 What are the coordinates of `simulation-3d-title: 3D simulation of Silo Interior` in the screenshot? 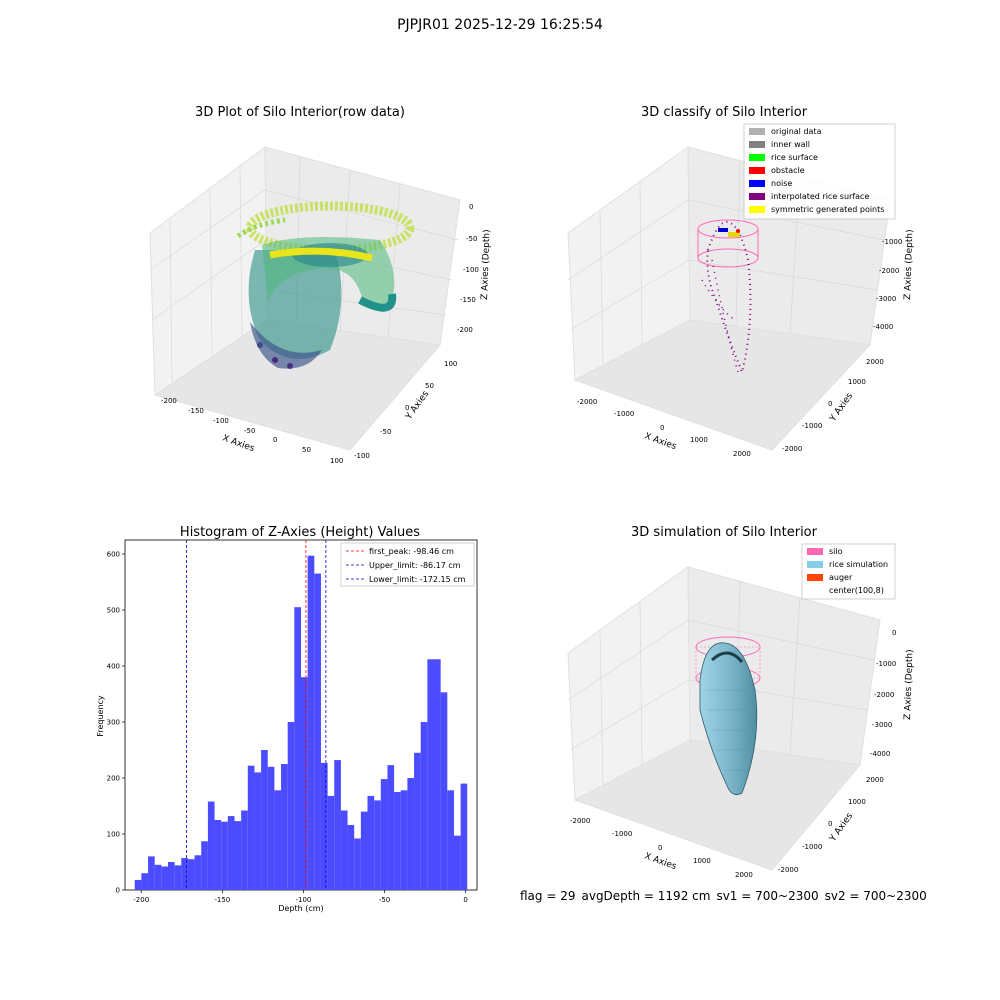 It's located at (724, 532).